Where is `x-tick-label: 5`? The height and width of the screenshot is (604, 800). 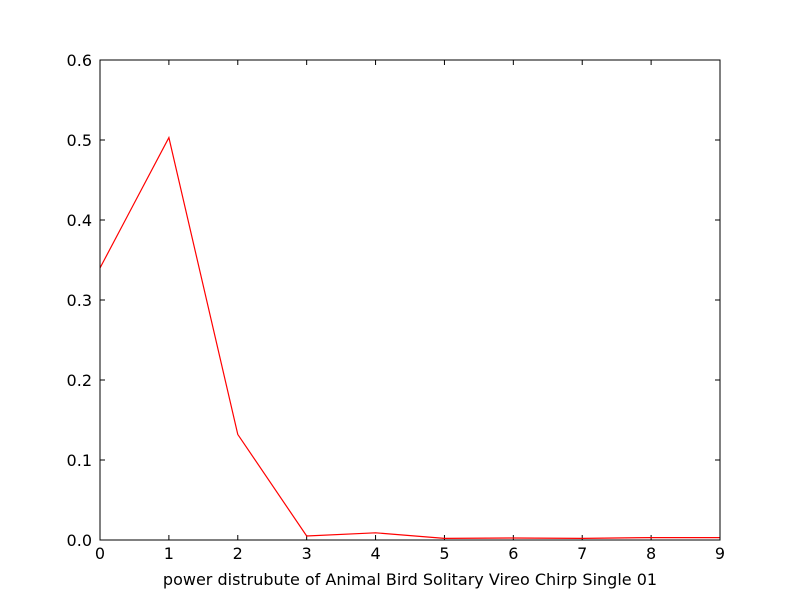
x-tick-label: 5 is located at coordinates (444, 553).